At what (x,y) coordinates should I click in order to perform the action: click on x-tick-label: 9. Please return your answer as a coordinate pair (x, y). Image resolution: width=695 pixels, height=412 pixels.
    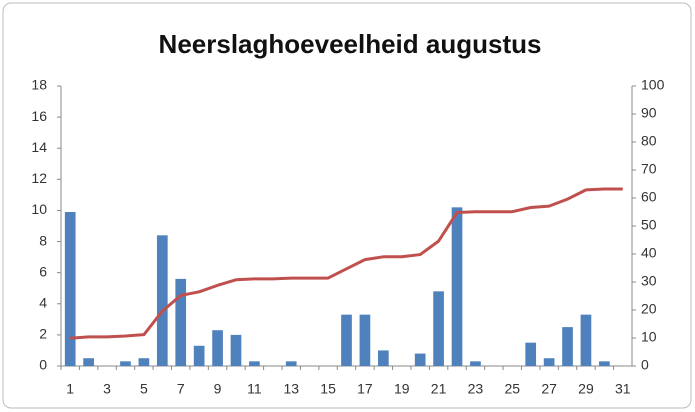
    Looking at the image, I should click on (218, 389).